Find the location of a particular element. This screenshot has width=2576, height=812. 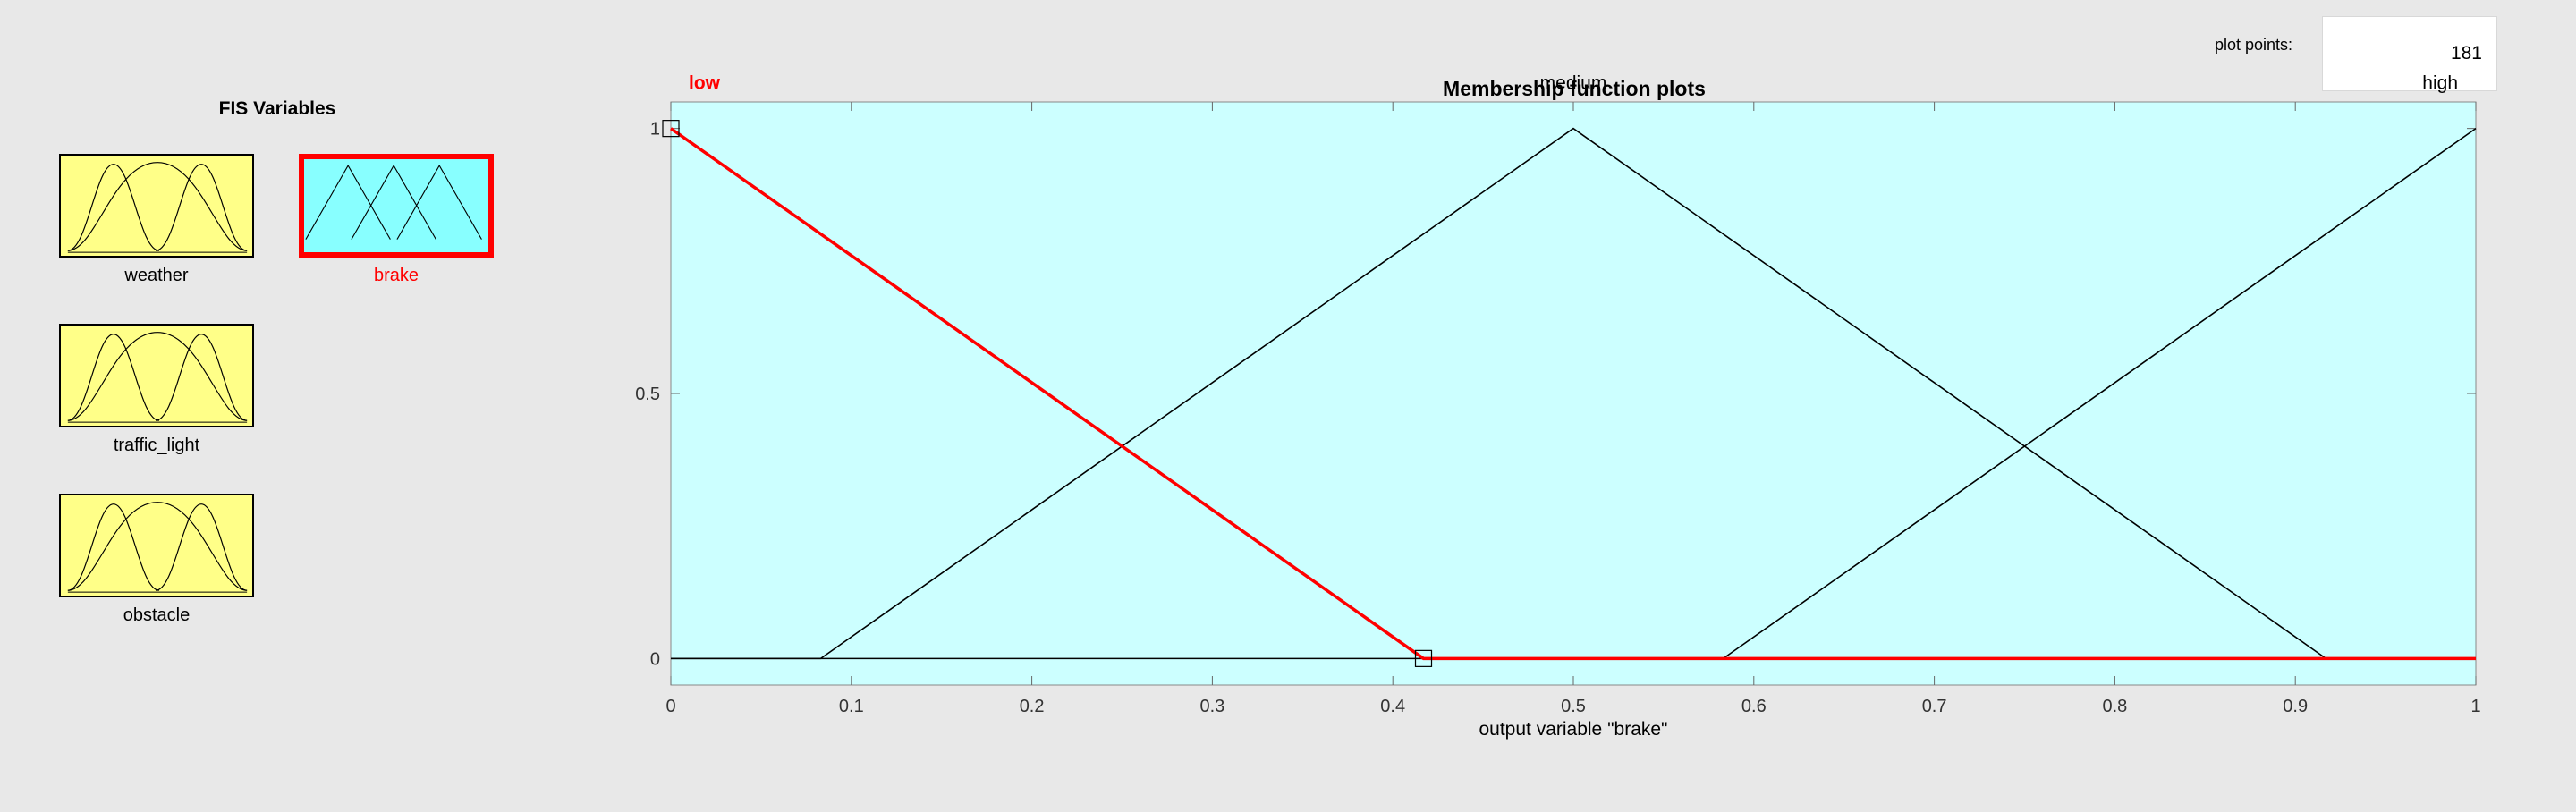

chart-title: Membership function plots is located at coordinates (1574, 88).